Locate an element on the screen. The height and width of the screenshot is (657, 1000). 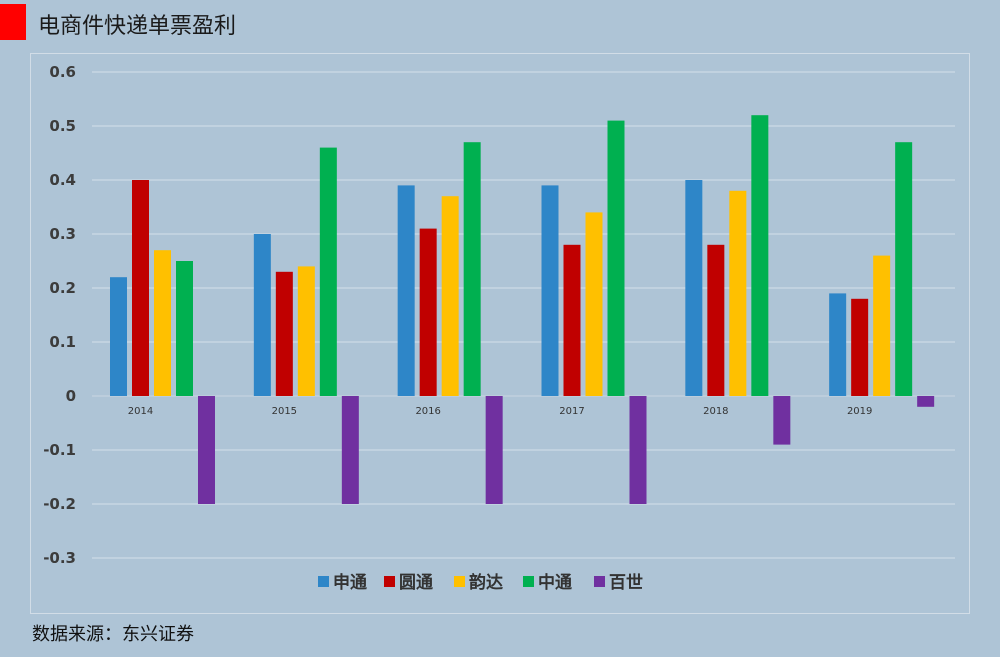
x-tick-label: 2014 is located at coordinates (140, 411).